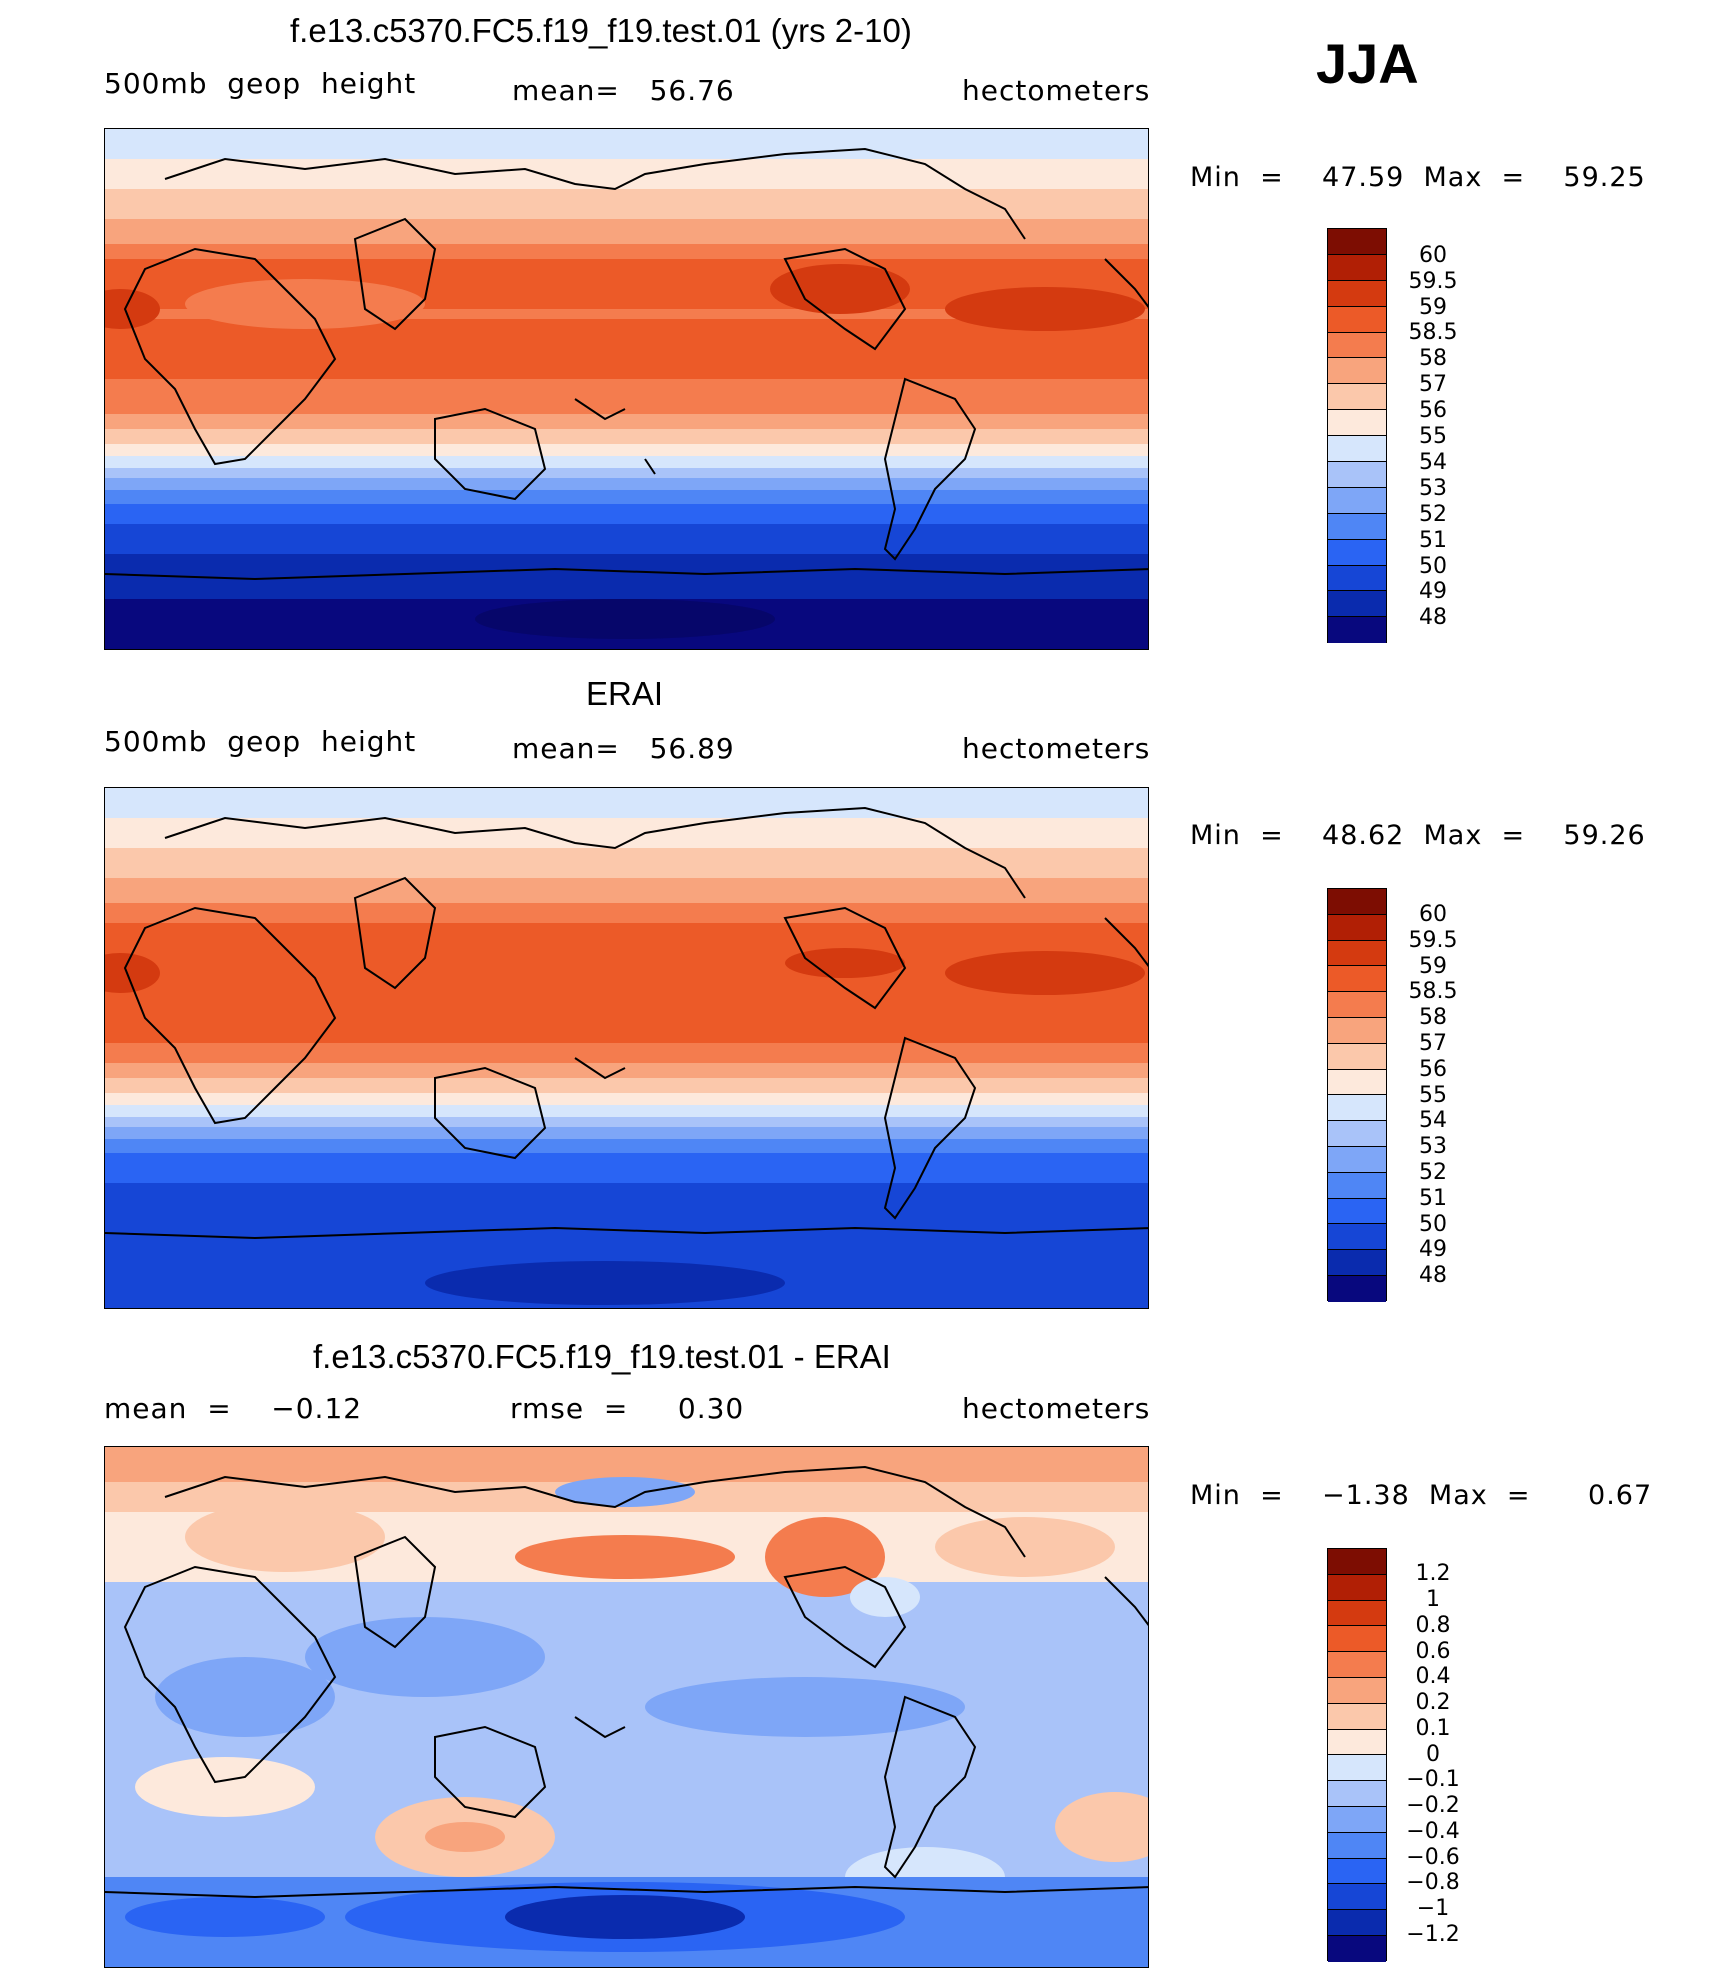  Describe the element at coordinates (1418, 835) in the screenshot. I see `panel-2-min-max: Min = 48.62 Max = 59.26` at that location.